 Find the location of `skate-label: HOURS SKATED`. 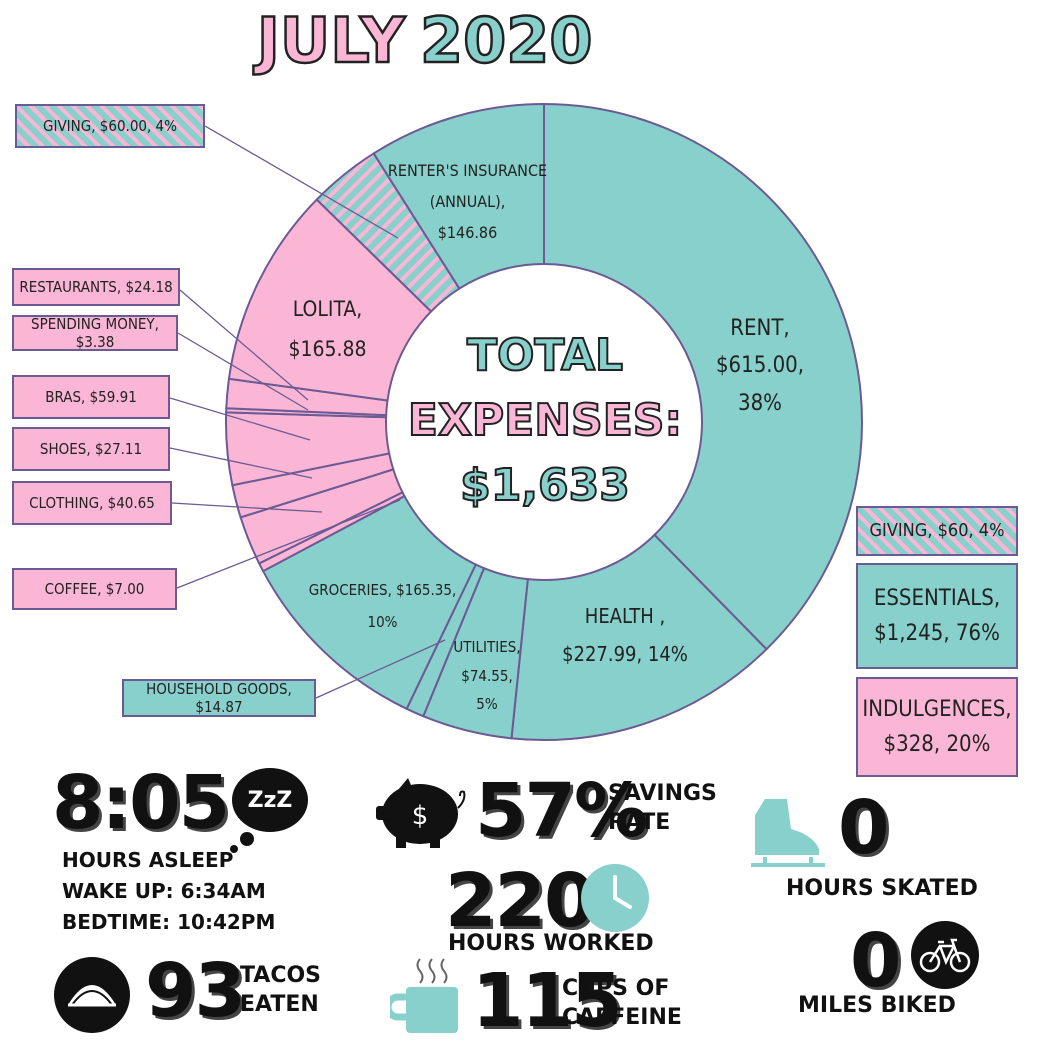

skate-label: HOURS SKATED is located at coordinates (882, 888).